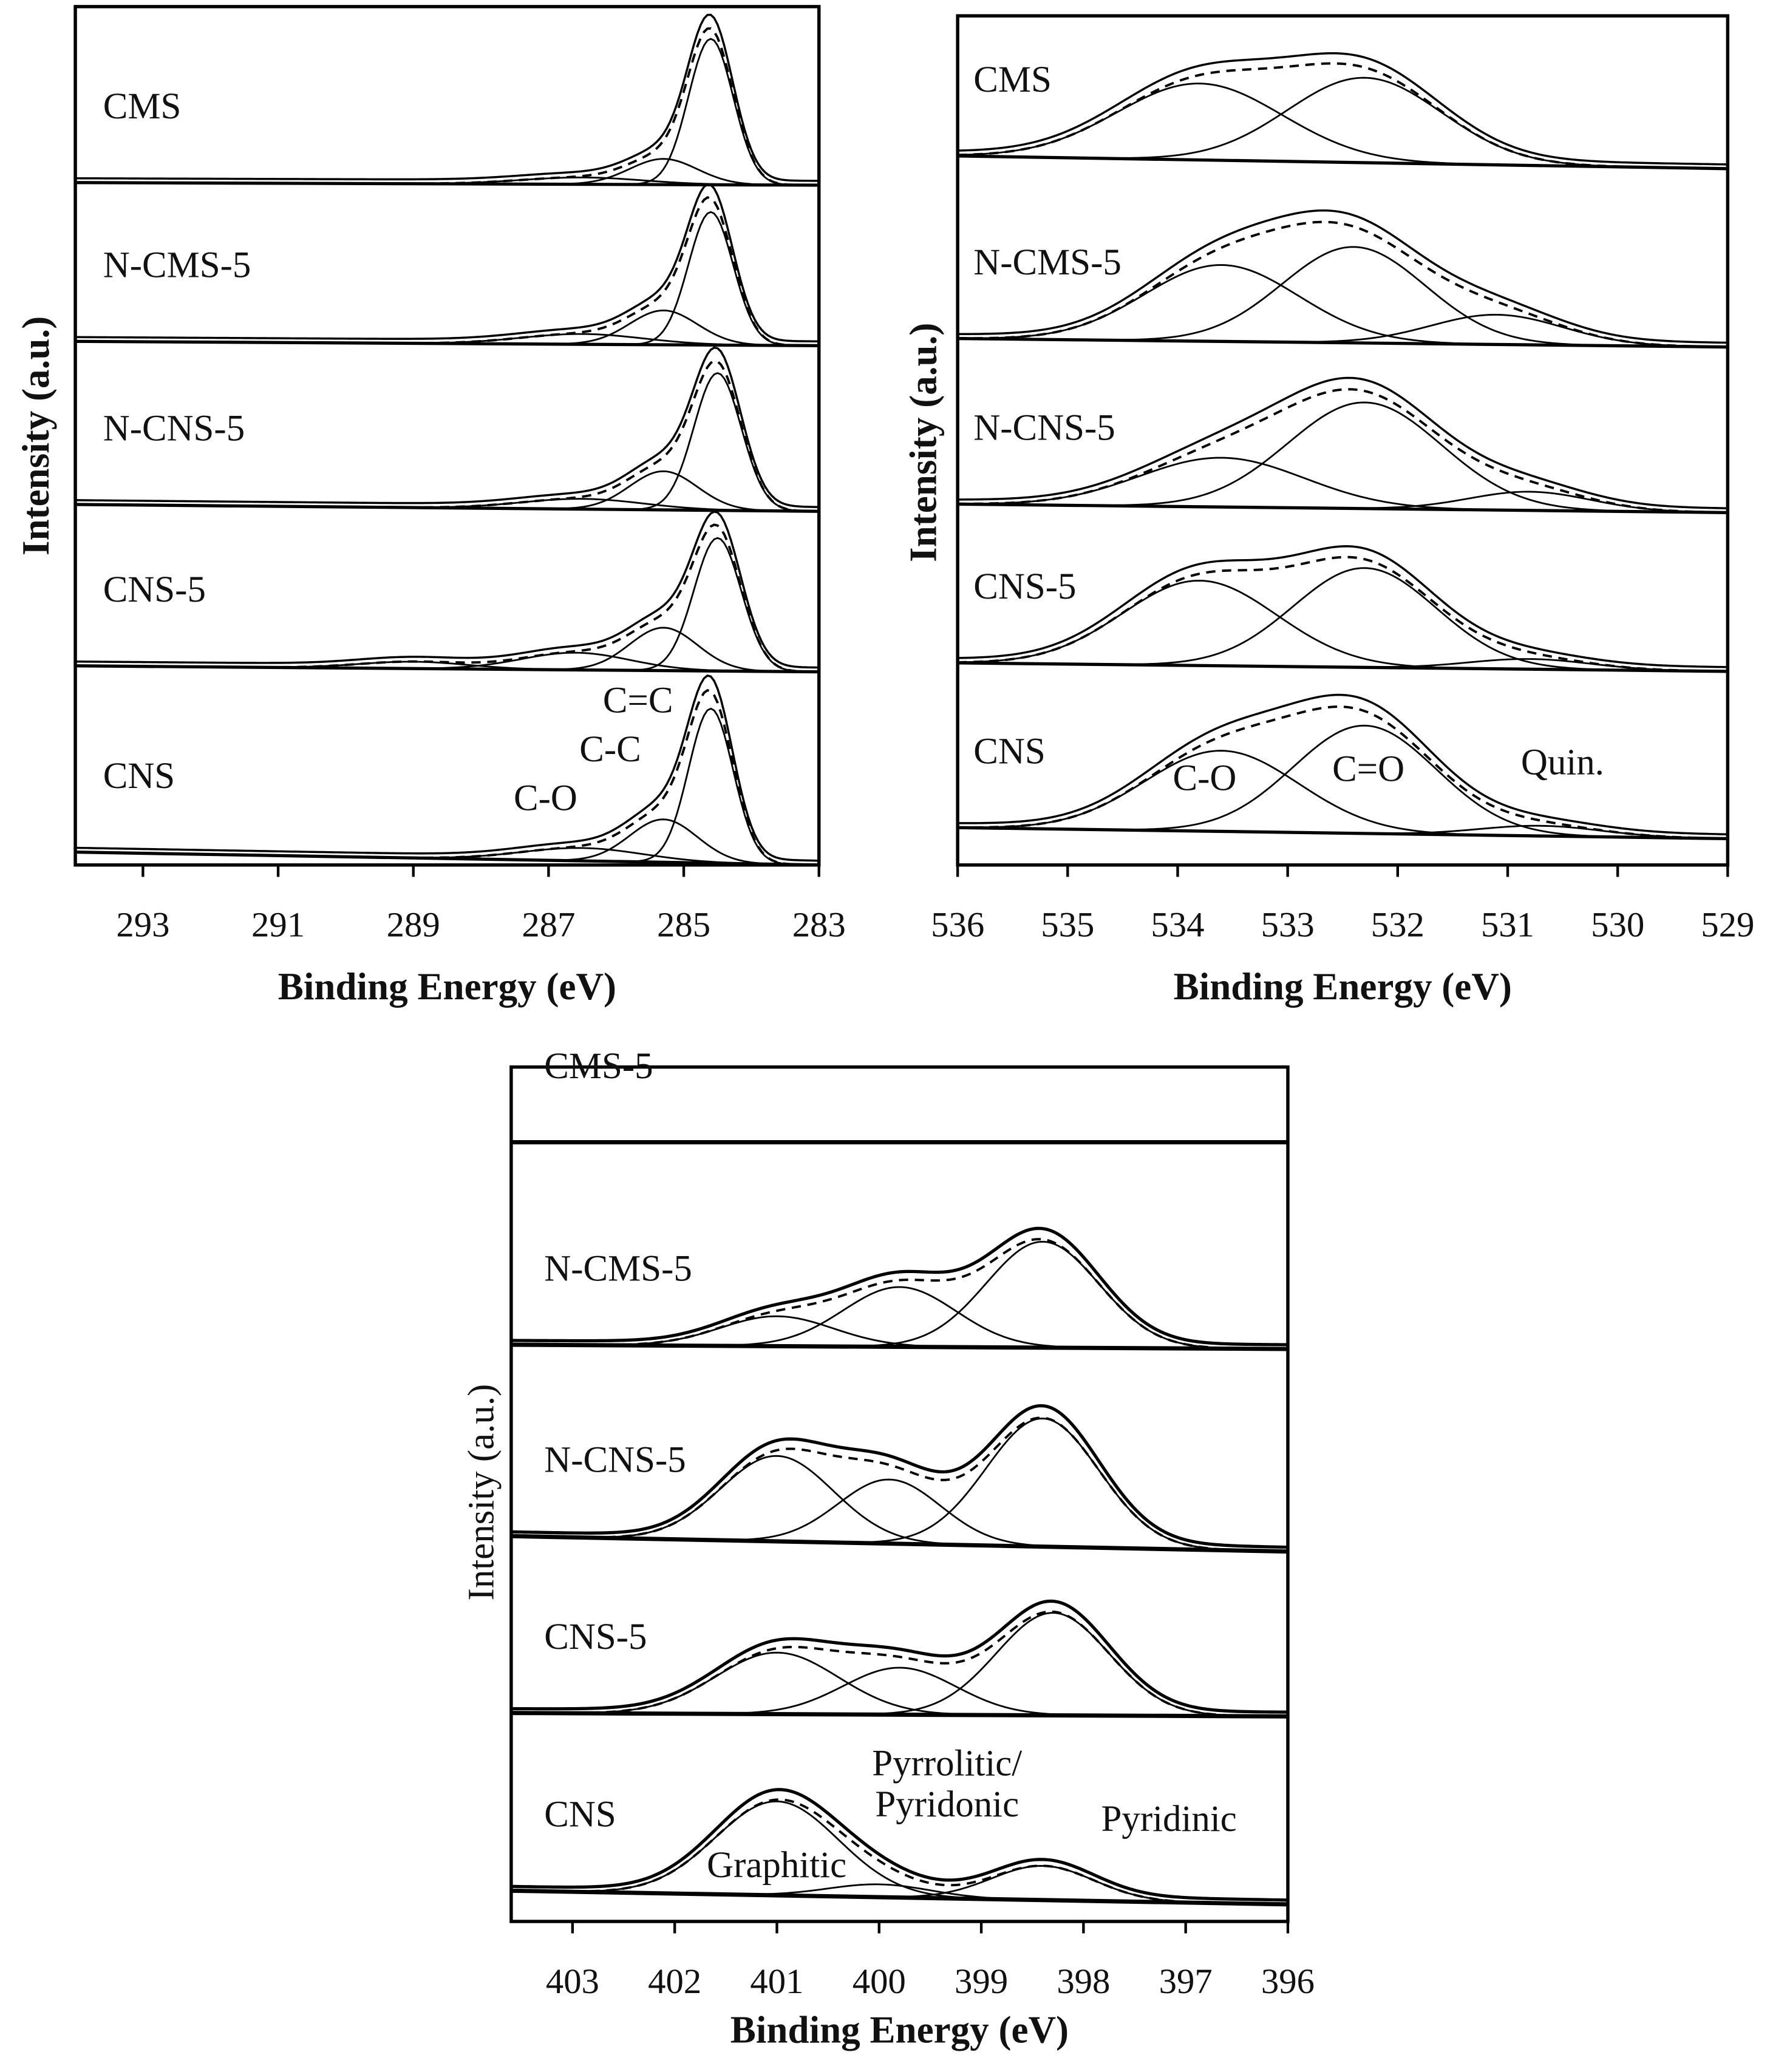 Image resolution: width=1770 pixels, height=2072 pixels. Describe the element at coordinates (777, 1865) in the screenshot. I see `peak-annotation: Graphitic` at that location.